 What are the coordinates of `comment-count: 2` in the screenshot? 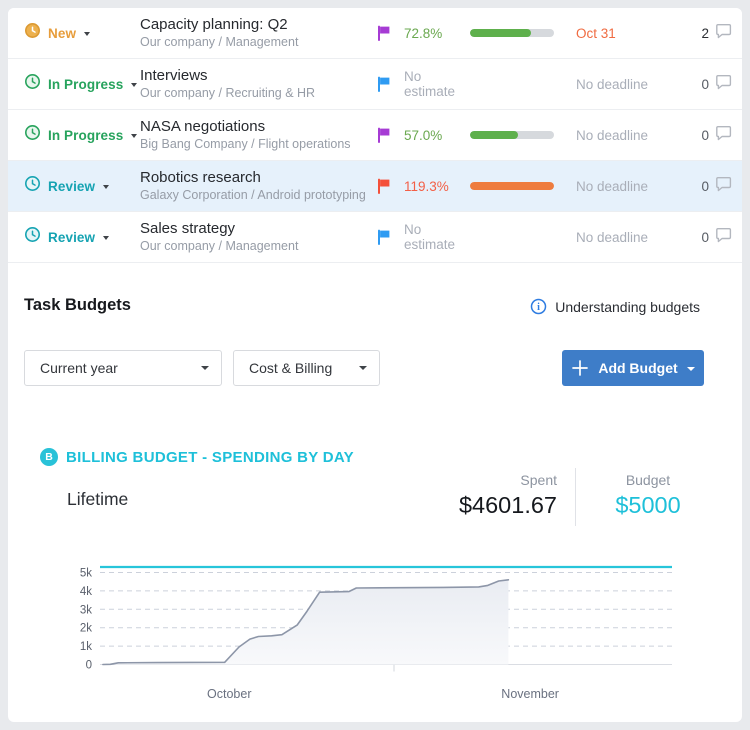 It's located at (705, 33).